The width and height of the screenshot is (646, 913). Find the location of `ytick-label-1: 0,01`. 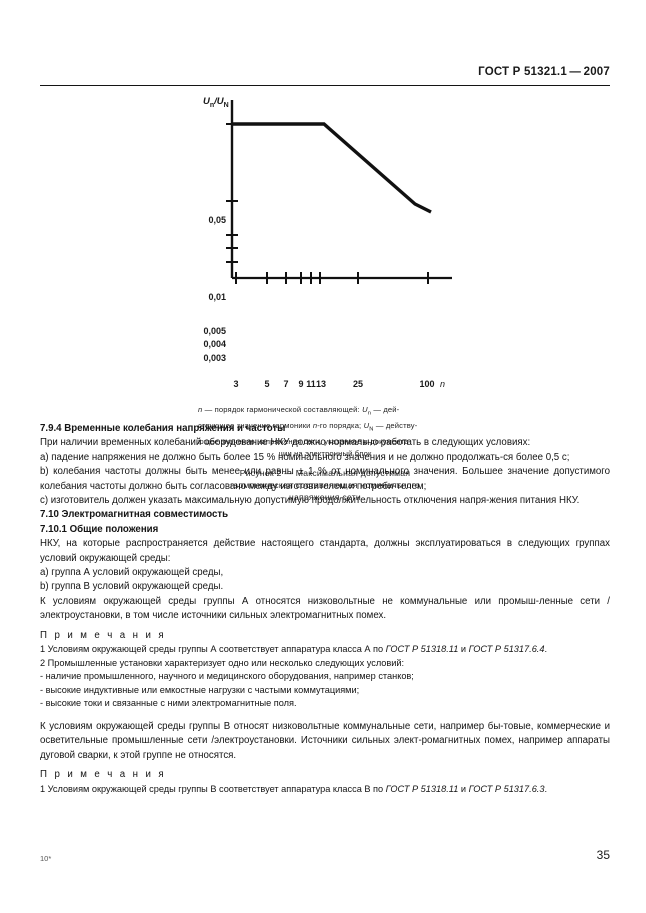

ytick-label-1: 0,01 is located at coordinates (217, 297).